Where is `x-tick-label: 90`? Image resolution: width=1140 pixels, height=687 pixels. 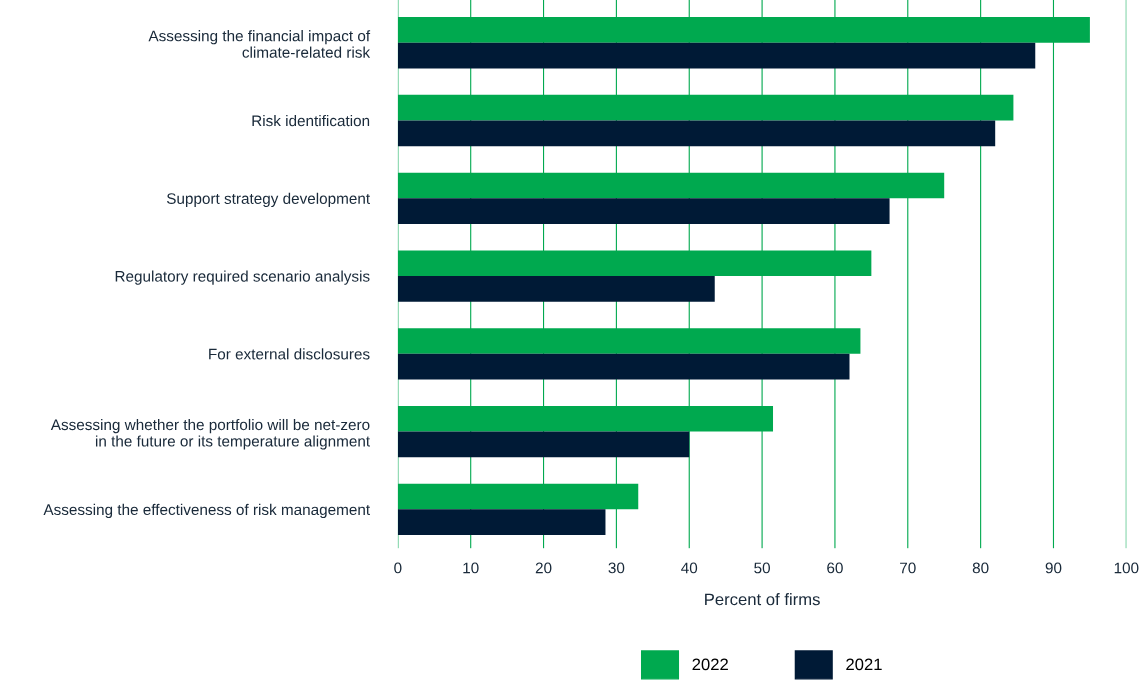 x-tick-label: 90 is located at coordinates (1053, 568).